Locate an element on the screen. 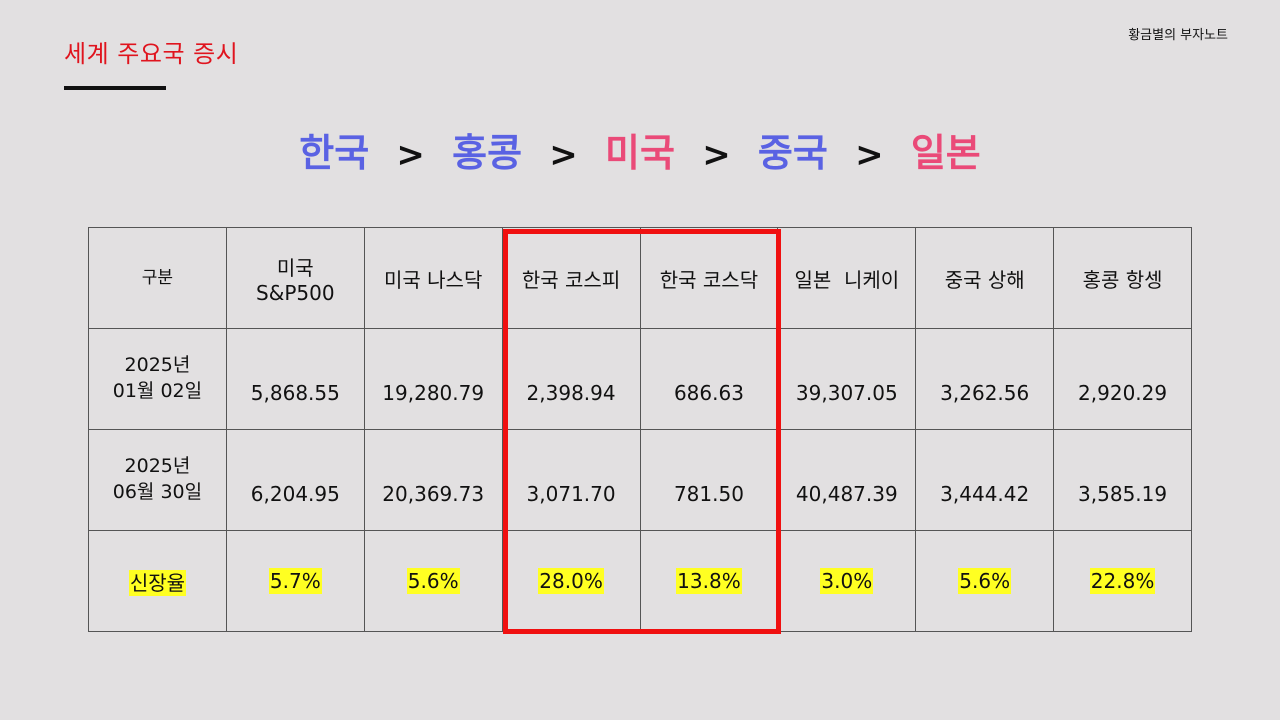 This screenshot has height=720, width=1280. growth-value: 3.0% is located at coordinates (847, 581).